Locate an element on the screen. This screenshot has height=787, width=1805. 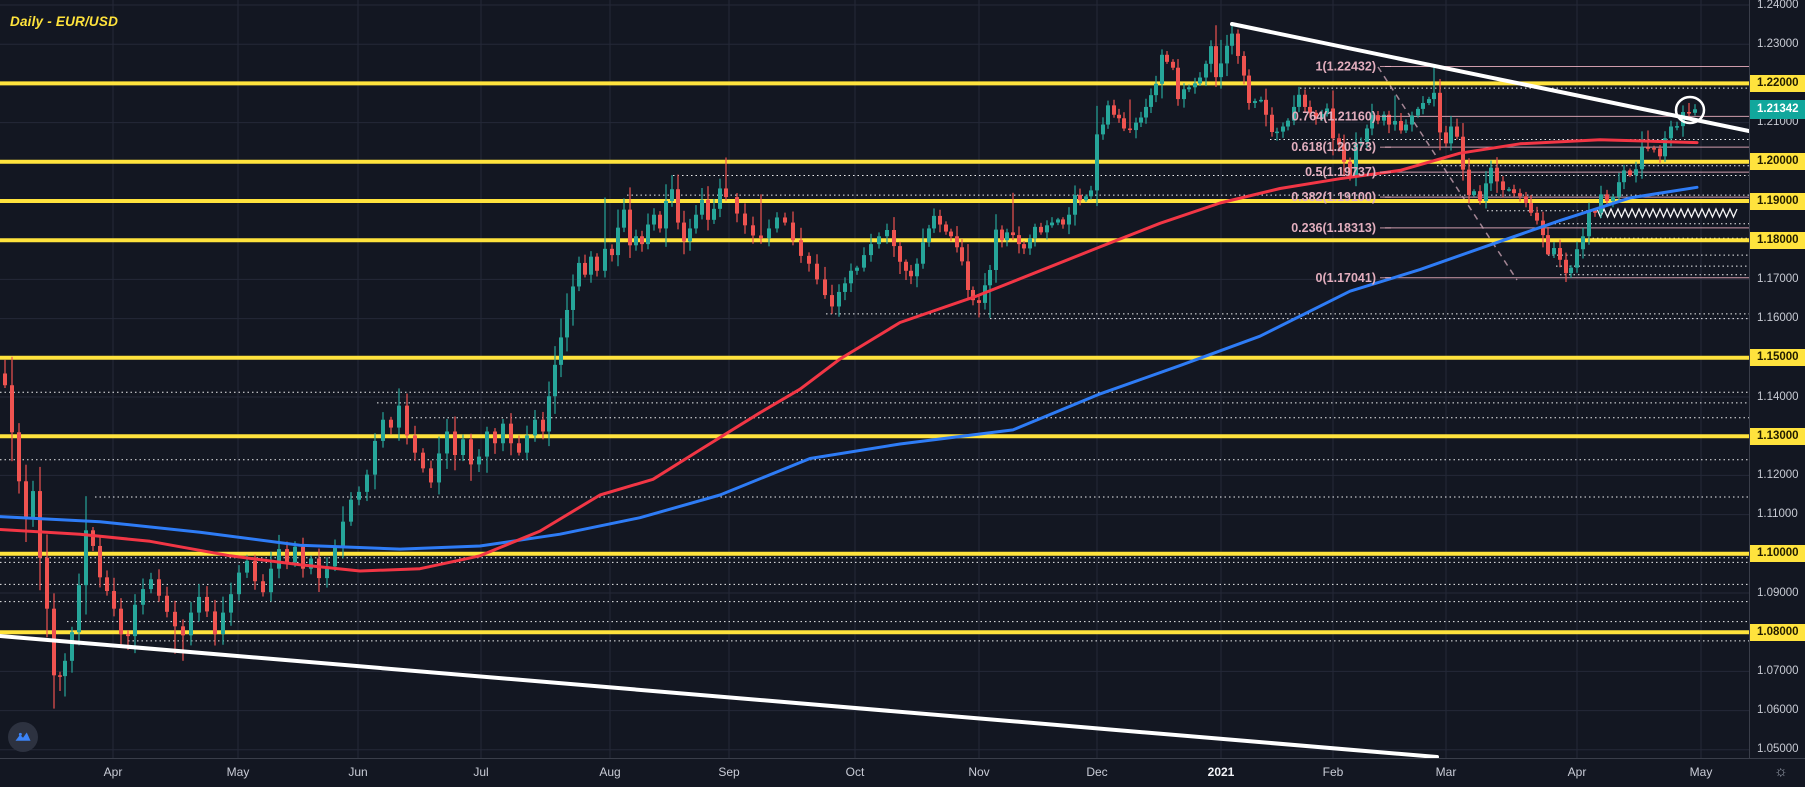
price-level-badge: 1.18000 is located at coordinates (1777, 240).